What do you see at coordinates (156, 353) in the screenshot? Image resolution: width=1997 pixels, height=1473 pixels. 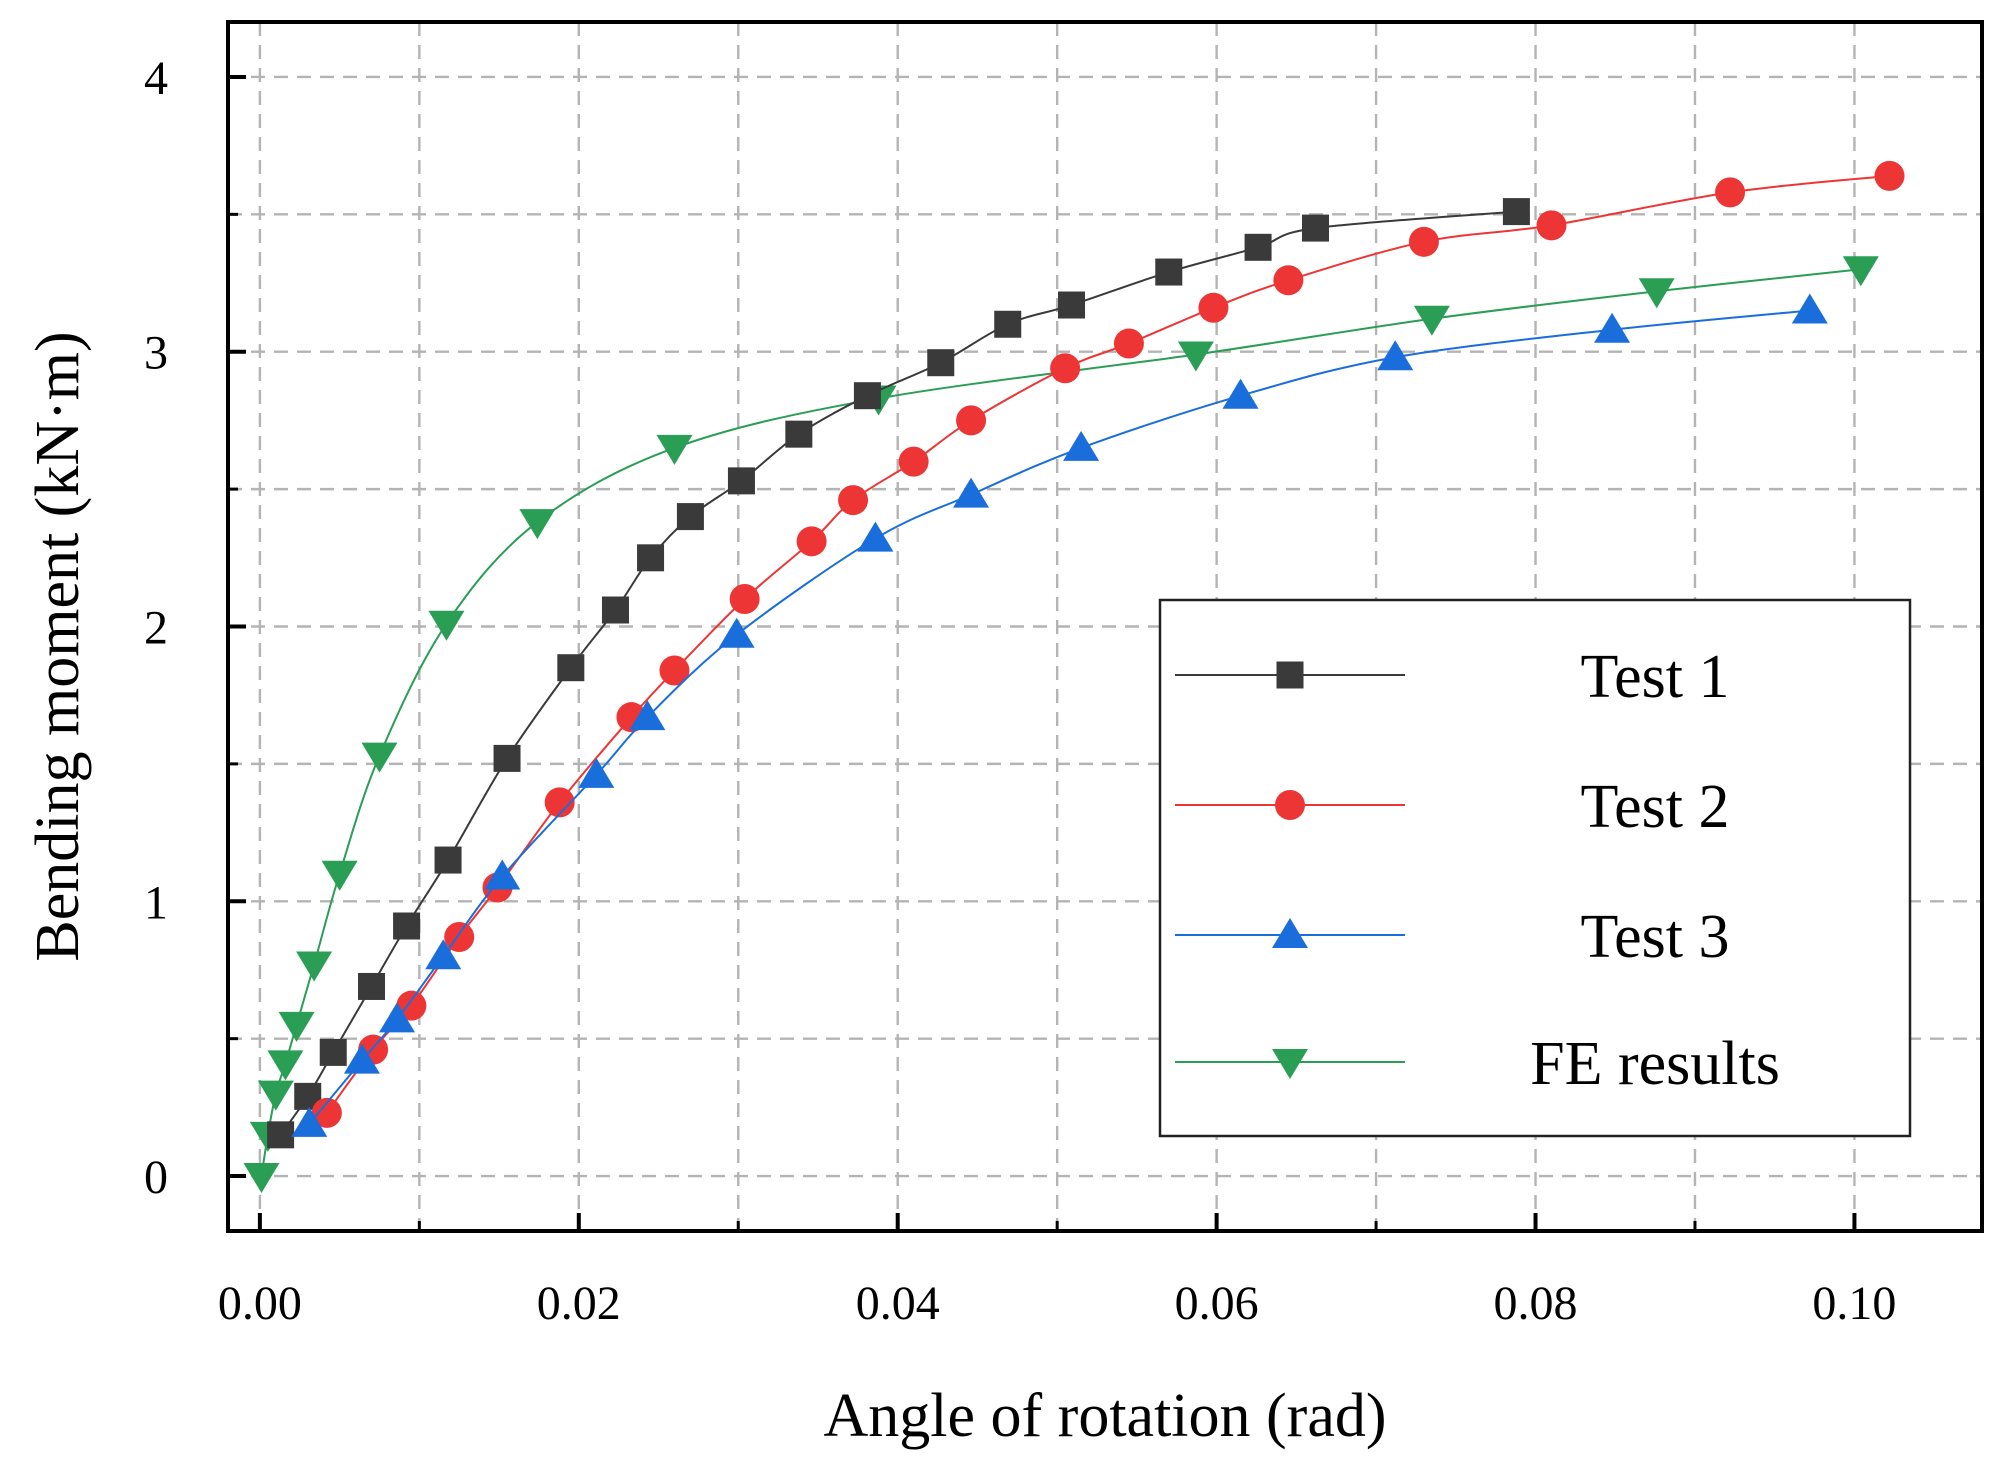 I see `y-tick-label: 3` at bounding box center [156, 353].